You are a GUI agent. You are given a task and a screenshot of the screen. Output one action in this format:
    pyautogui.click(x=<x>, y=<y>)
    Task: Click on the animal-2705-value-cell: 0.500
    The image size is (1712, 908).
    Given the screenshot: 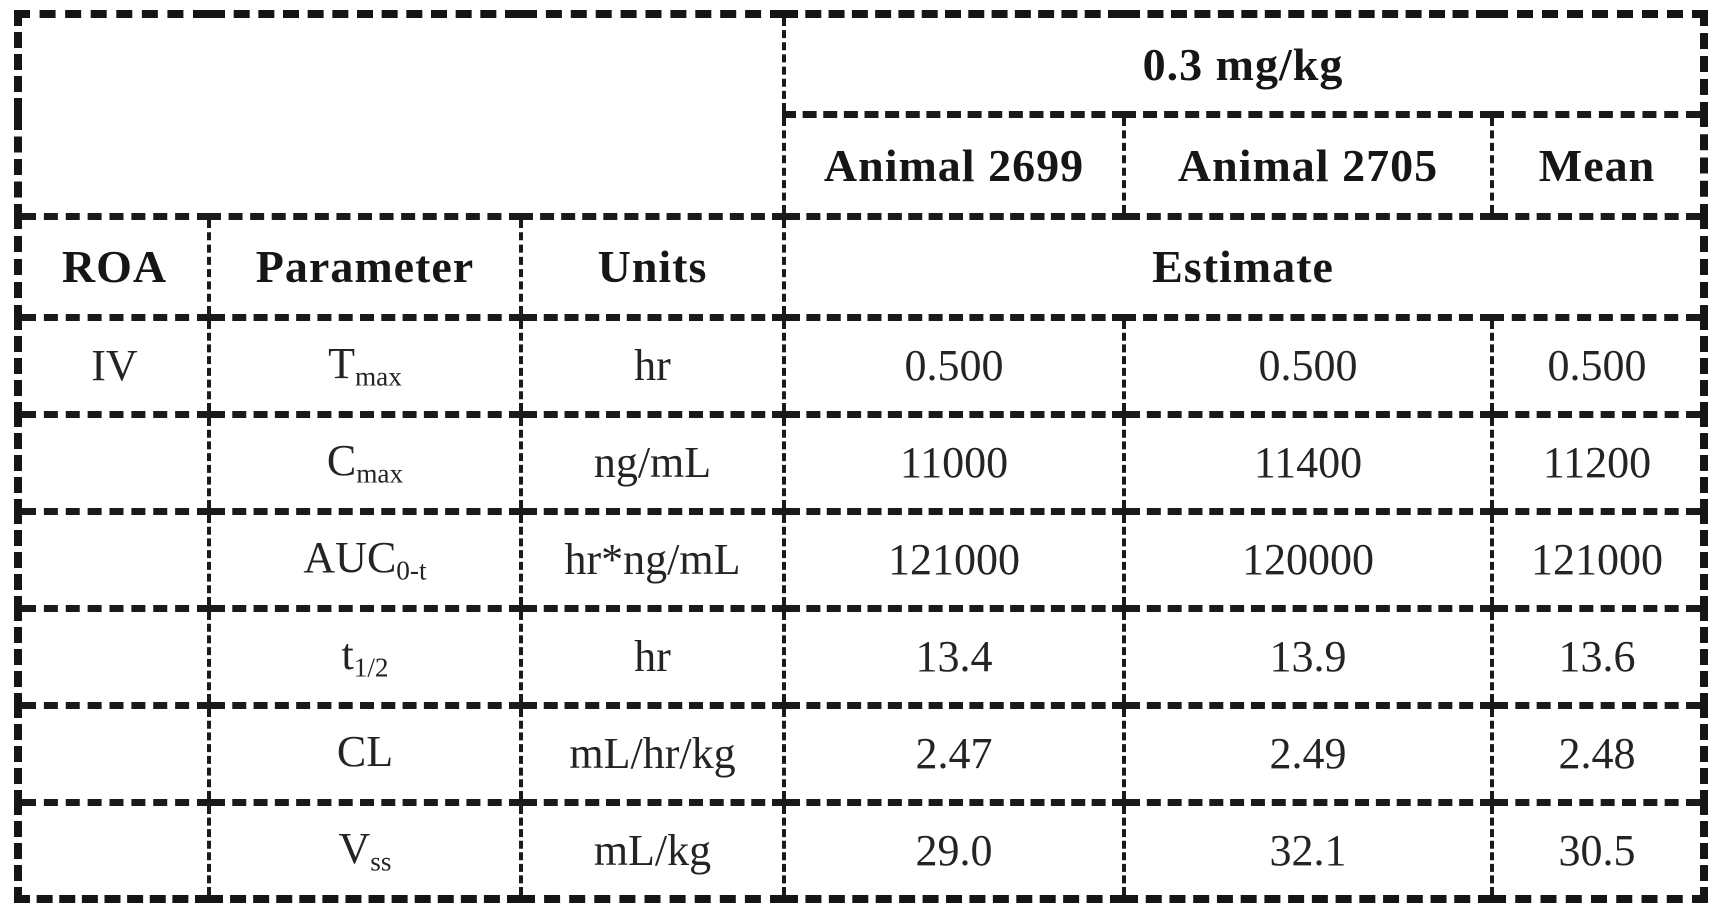 What is the action you would take?
    pyautogui.click(x=1308, y=365)
    